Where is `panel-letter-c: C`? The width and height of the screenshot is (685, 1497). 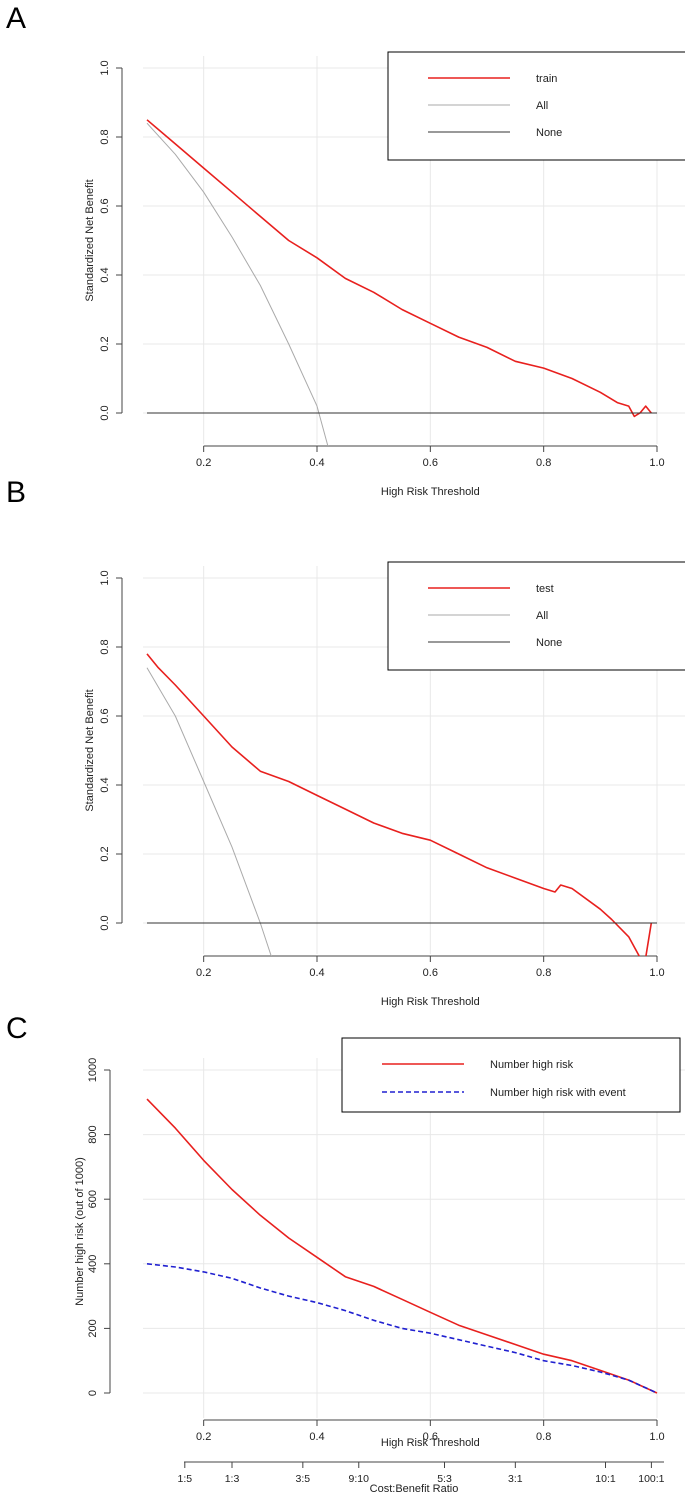 panel-letter-c: C is located at coordinates (17, 1028).